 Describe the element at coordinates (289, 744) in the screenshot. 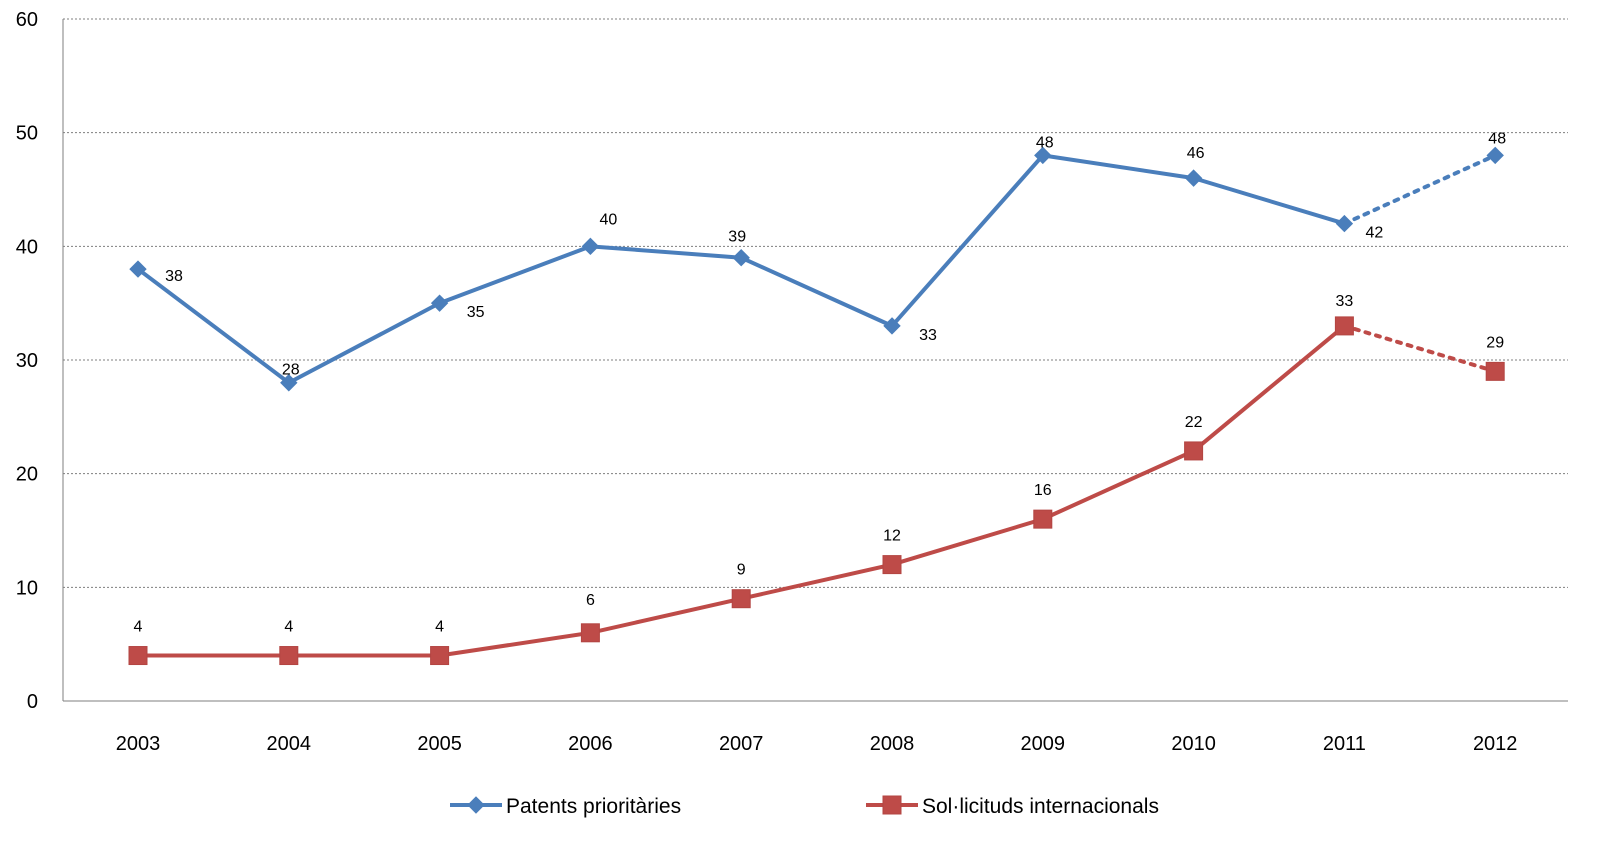

I see `x-tick-label: 2004` at that location.